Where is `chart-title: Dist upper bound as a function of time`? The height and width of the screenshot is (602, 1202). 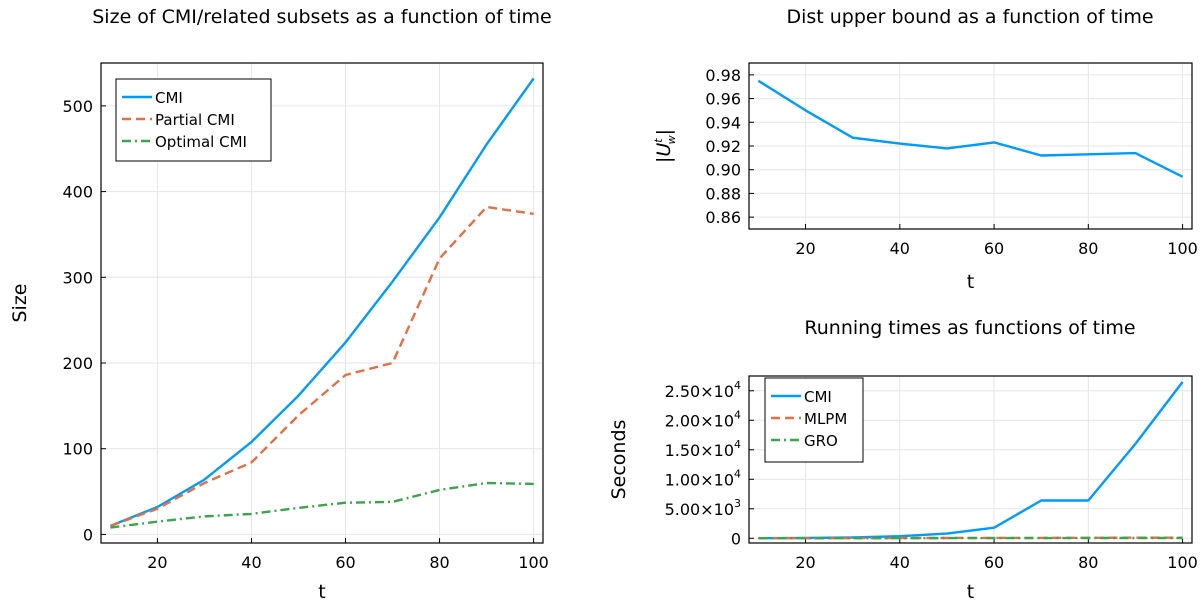 chart-title: Dist upper bound as a function of time is located at coordinates (969, 17).